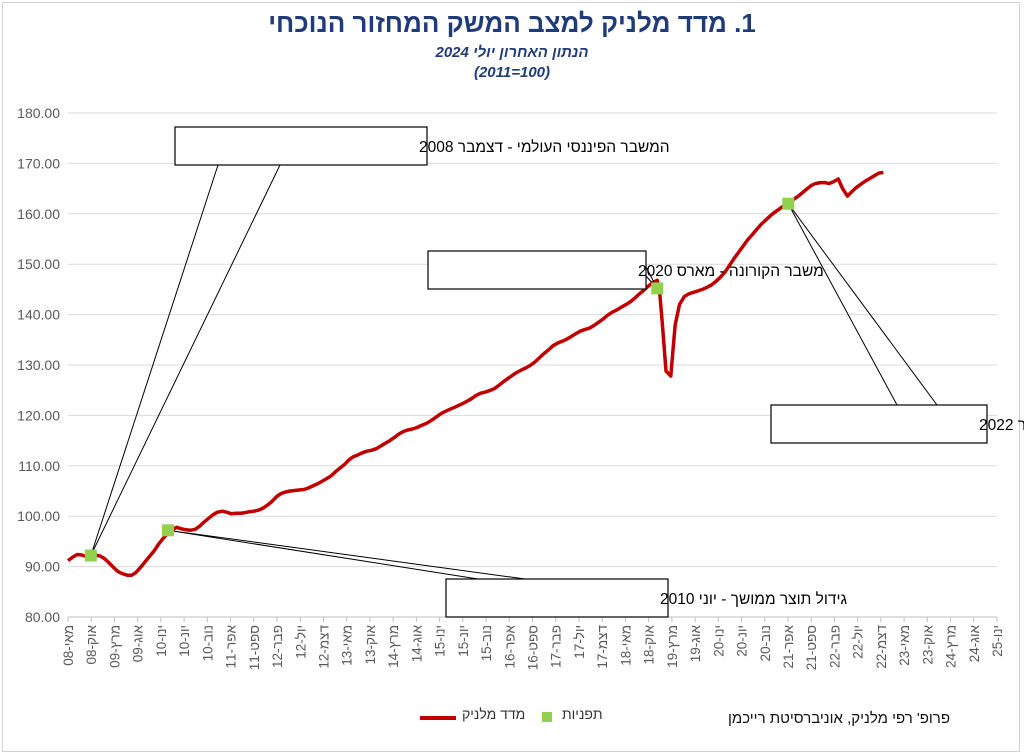 The width and height of the screenshot is (1024, 756). Describe the element at coordinates (323, 646) in the screenshot. I see `x-tick-label: דצמ-12` at that location.